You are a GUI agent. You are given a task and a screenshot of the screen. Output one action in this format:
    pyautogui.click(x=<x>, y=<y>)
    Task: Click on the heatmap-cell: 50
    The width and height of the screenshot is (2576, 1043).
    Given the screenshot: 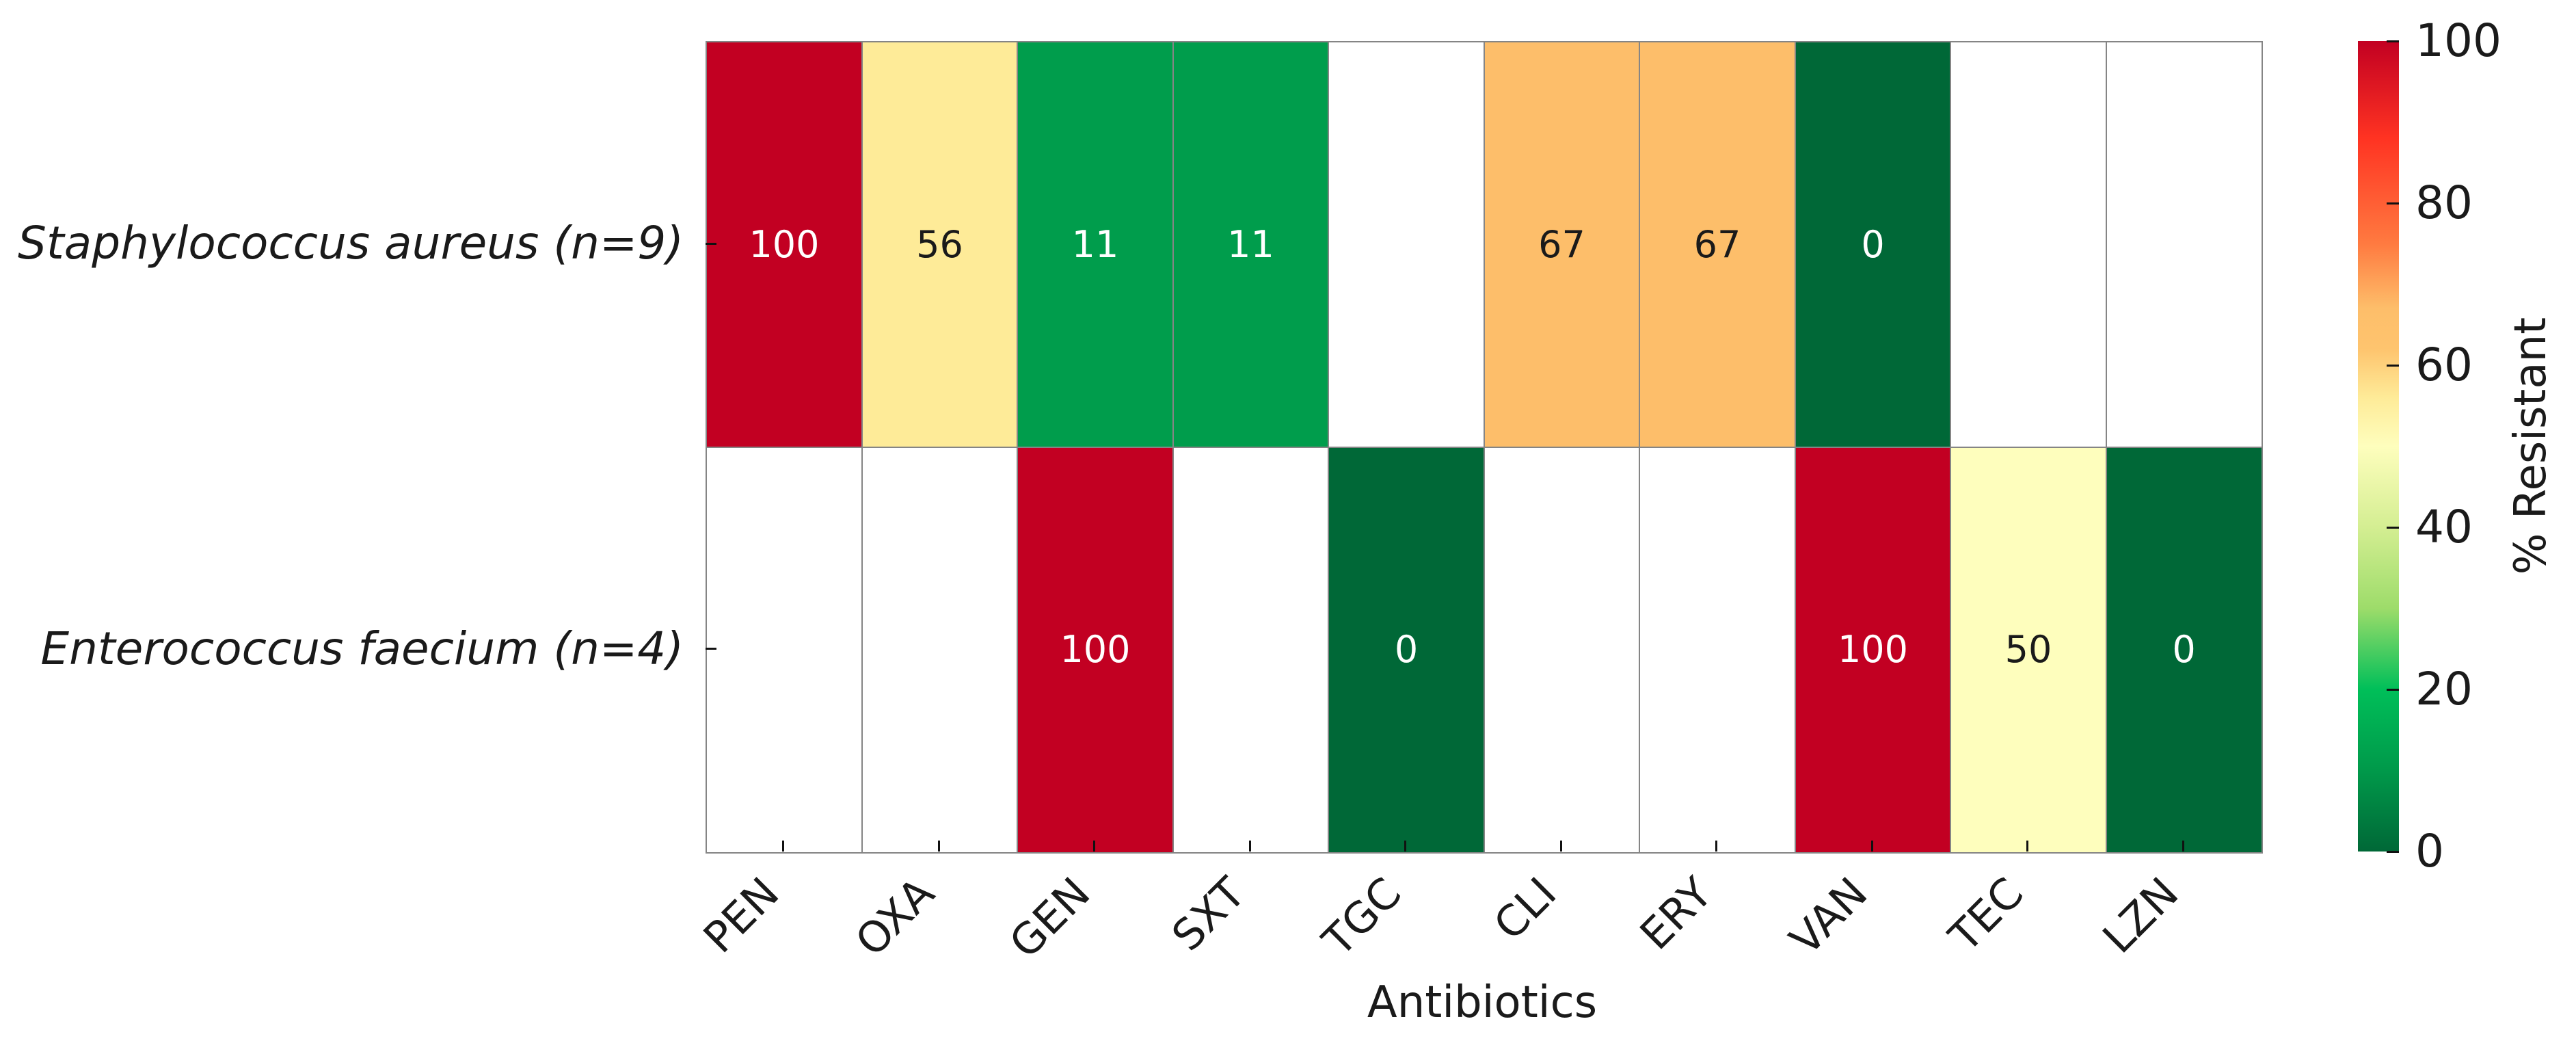 What is the action you would take?
    pyautogui.click(x=2028, y=650)
    